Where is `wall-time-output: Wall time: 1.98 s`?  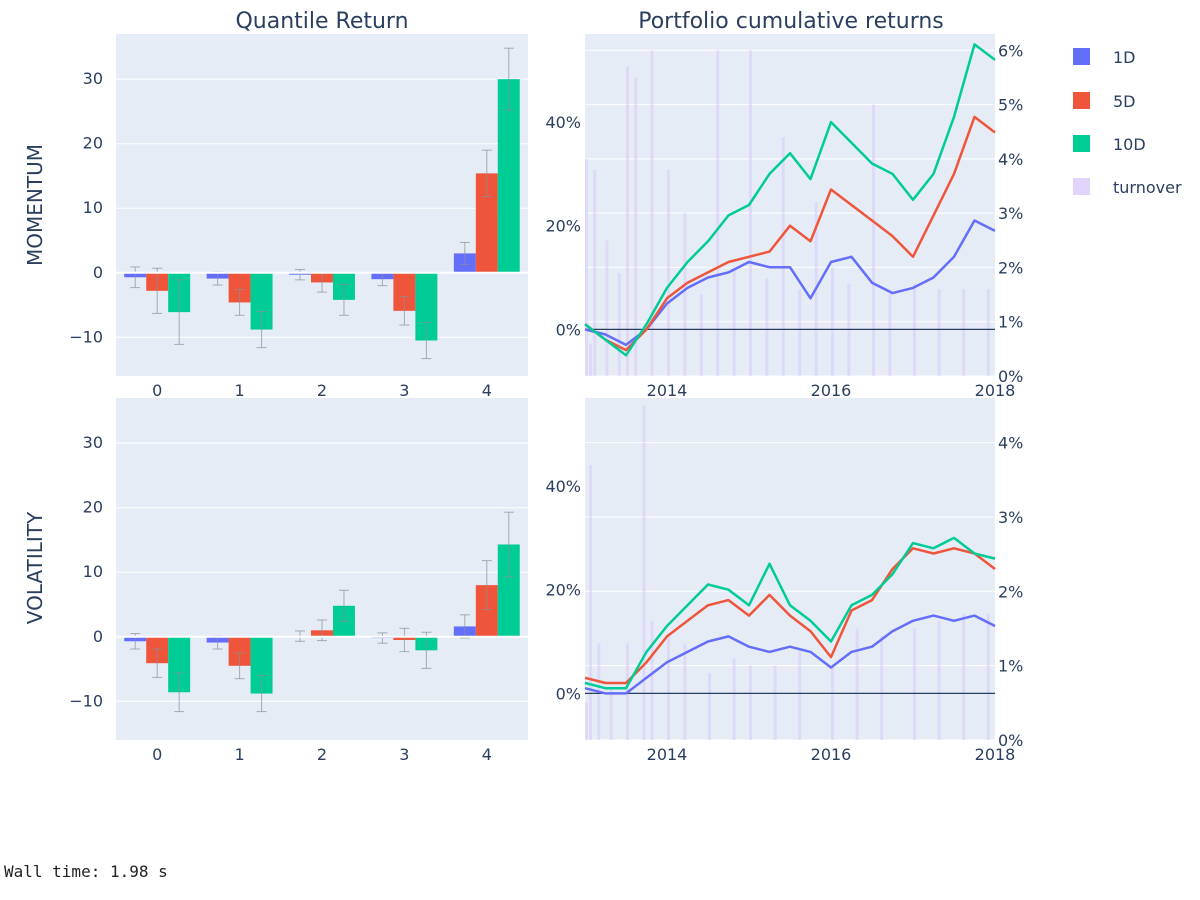 wall-time-output: Wall time: 1.98 s is located at coordinates (86, 871).